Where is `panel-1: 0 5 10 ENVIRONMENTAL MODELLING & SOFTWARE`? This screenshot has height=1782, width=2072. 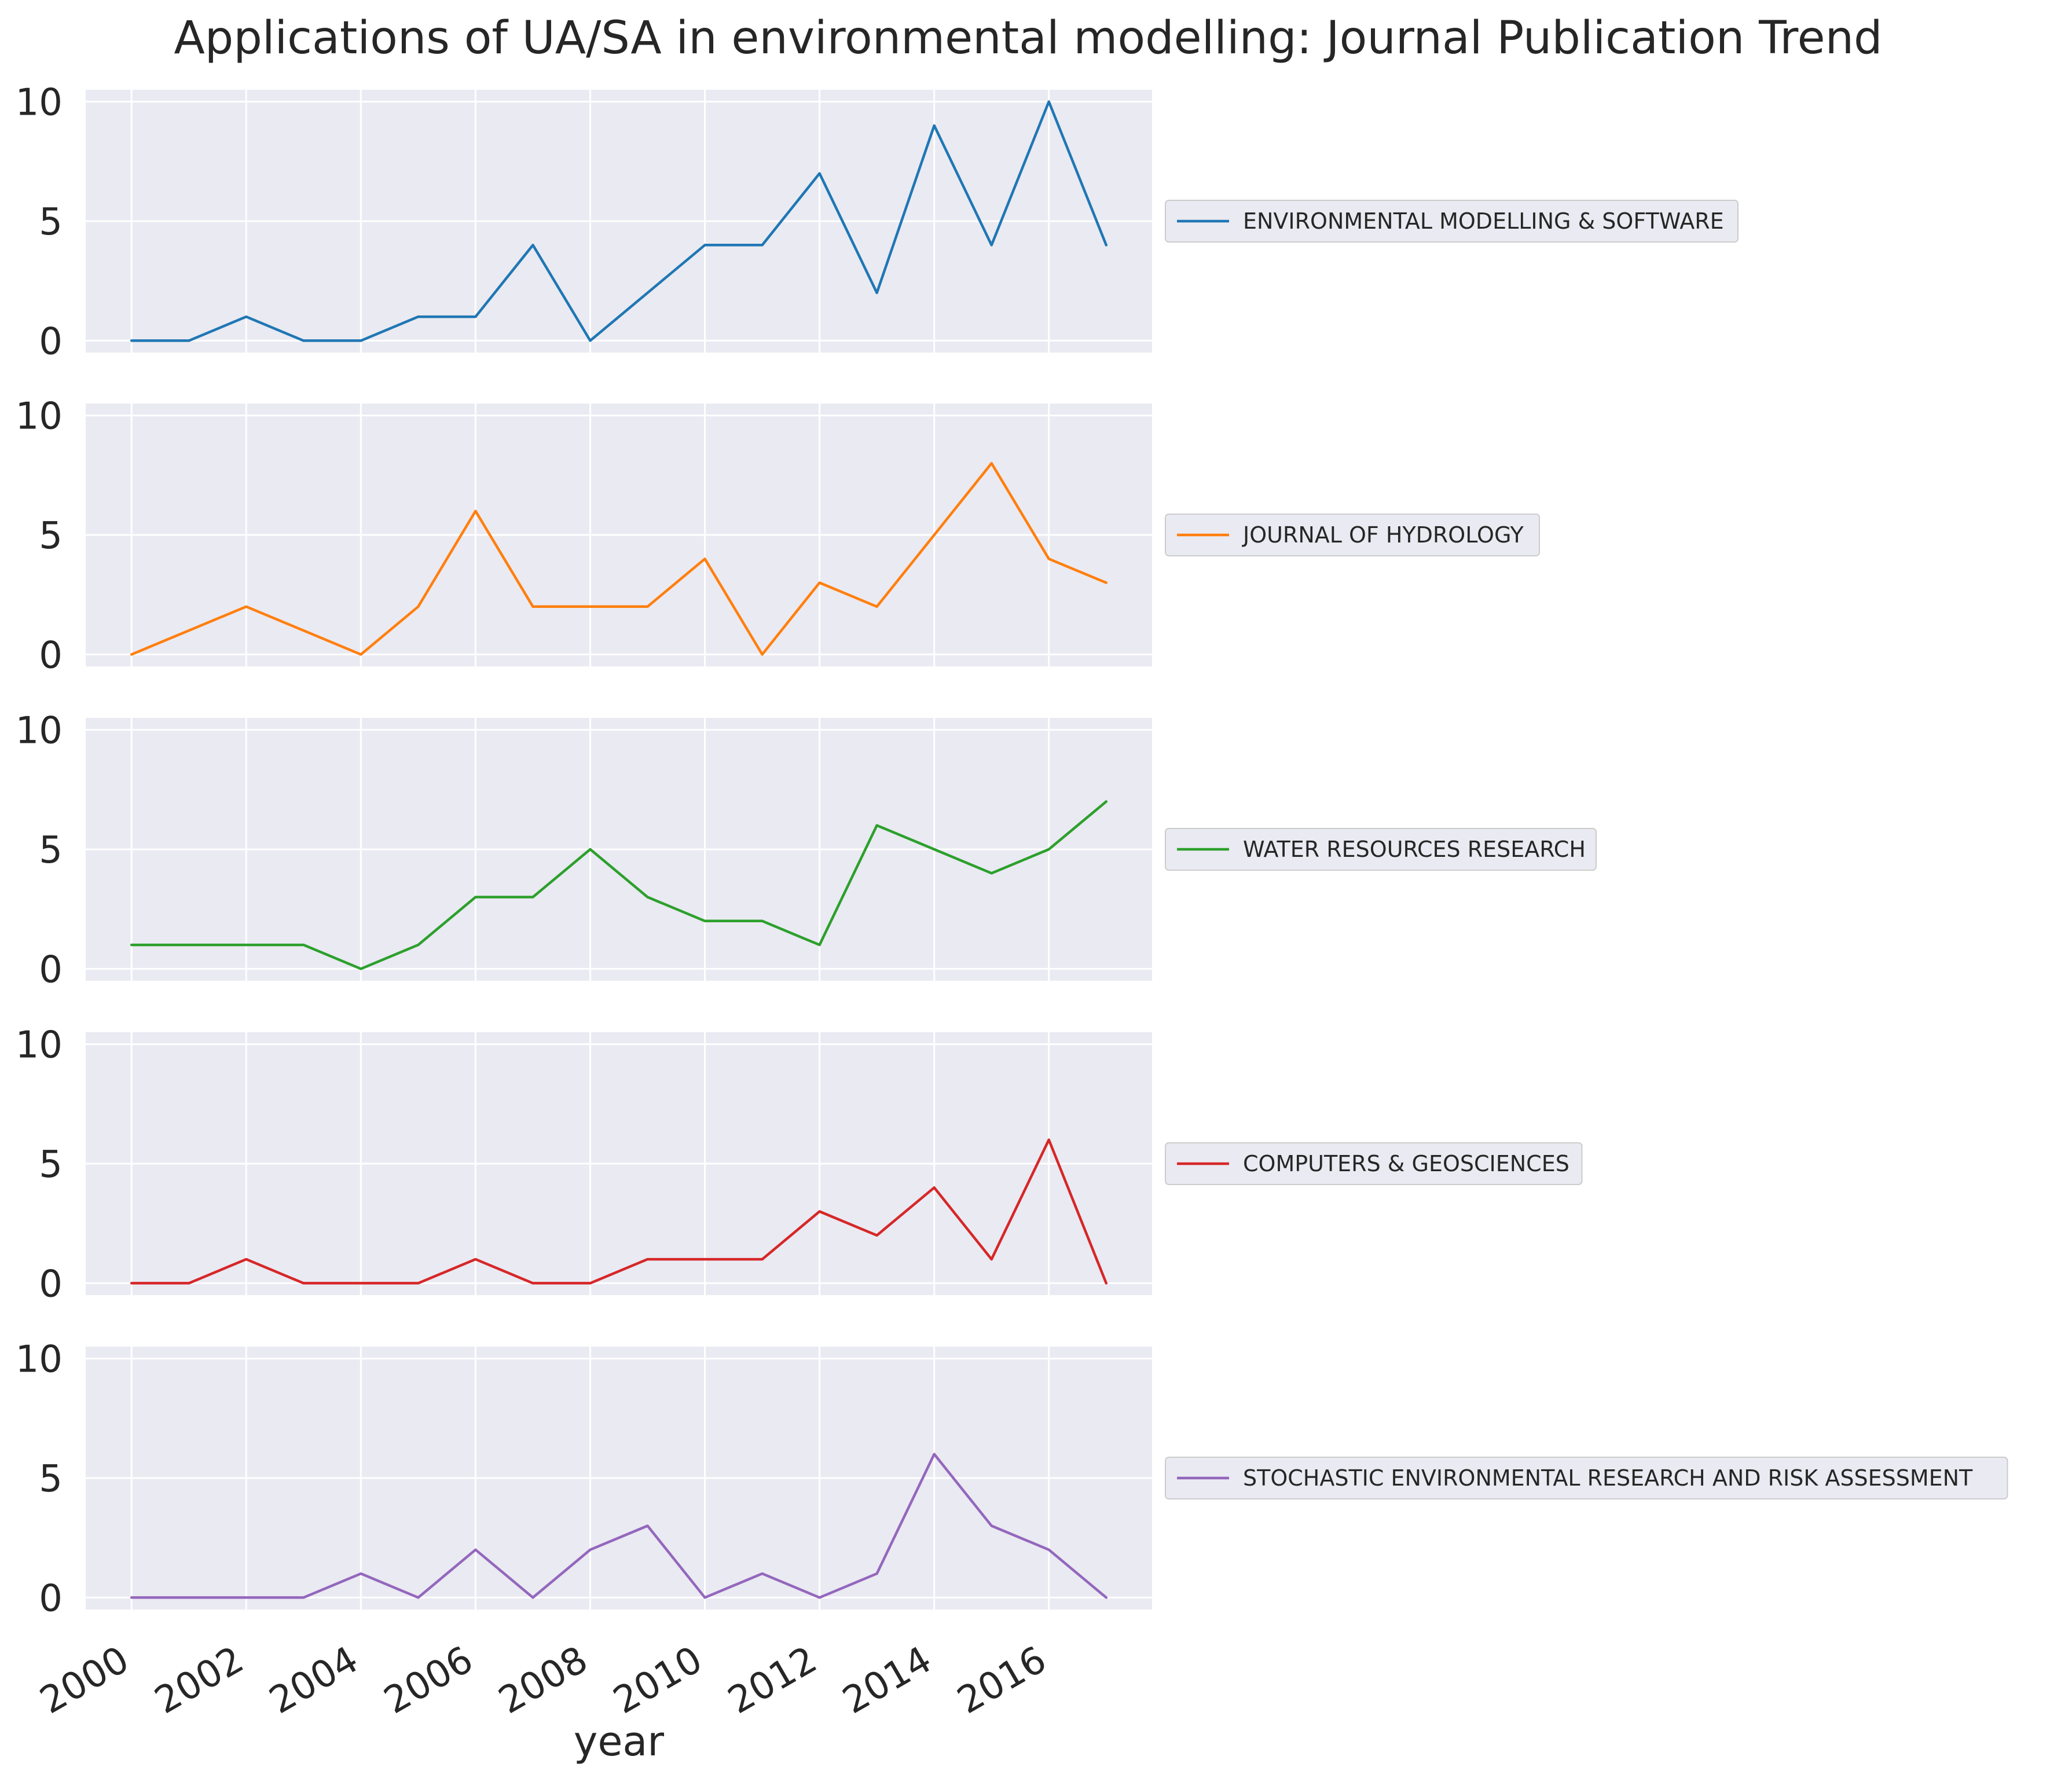 panel-1: 0 5 10 ENVIRONMENTAL MODELLING & SOFTWARE is located at coordinates (877, 222).